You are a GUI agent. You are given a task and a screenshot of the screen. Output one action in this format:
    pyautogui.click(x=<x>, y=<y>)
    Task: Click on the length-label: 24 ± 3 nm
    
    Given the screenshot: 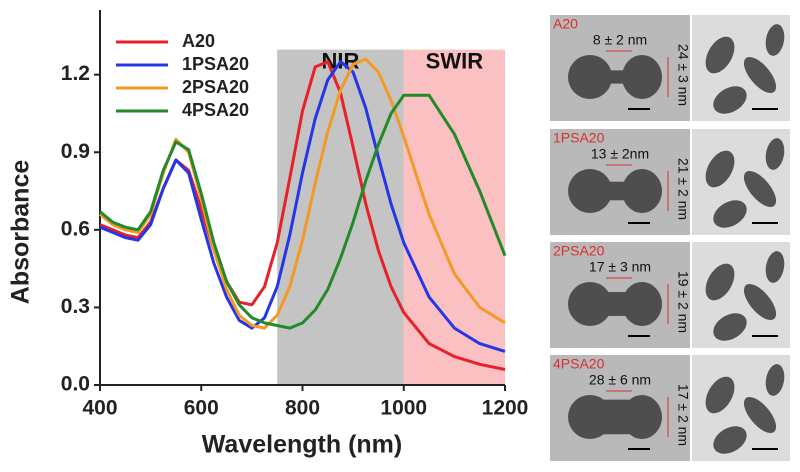 What is the action you would take?
    pyautogui.click(x=683, y=75)
    